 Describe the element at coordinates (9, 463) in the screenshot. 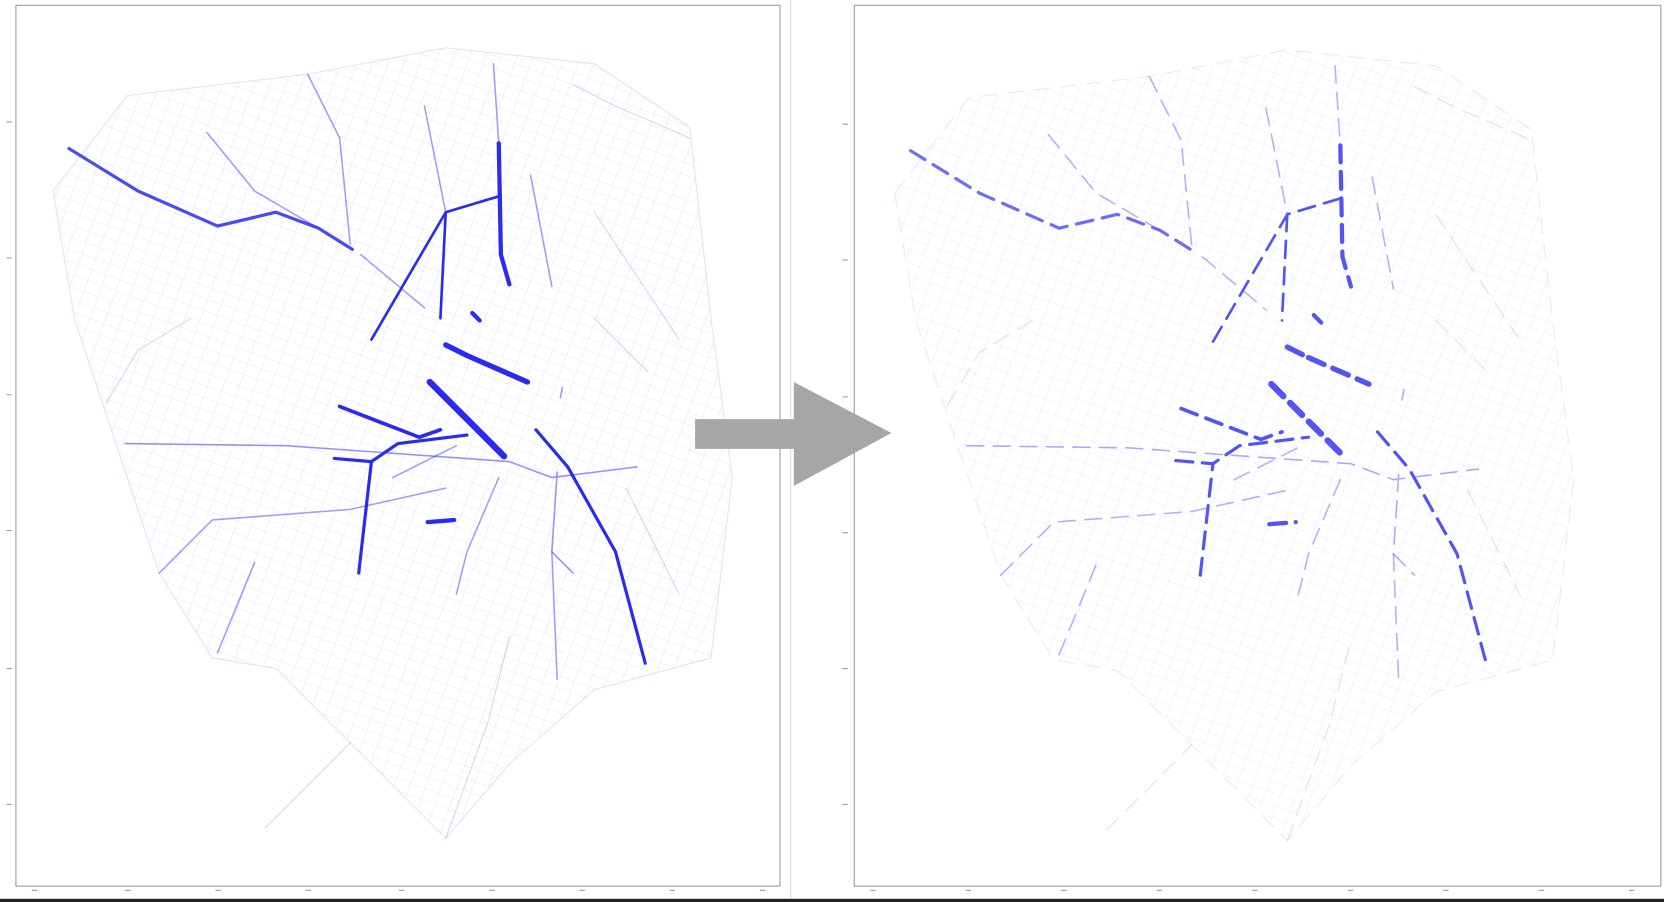

I see `left-y-ticks` at that location.